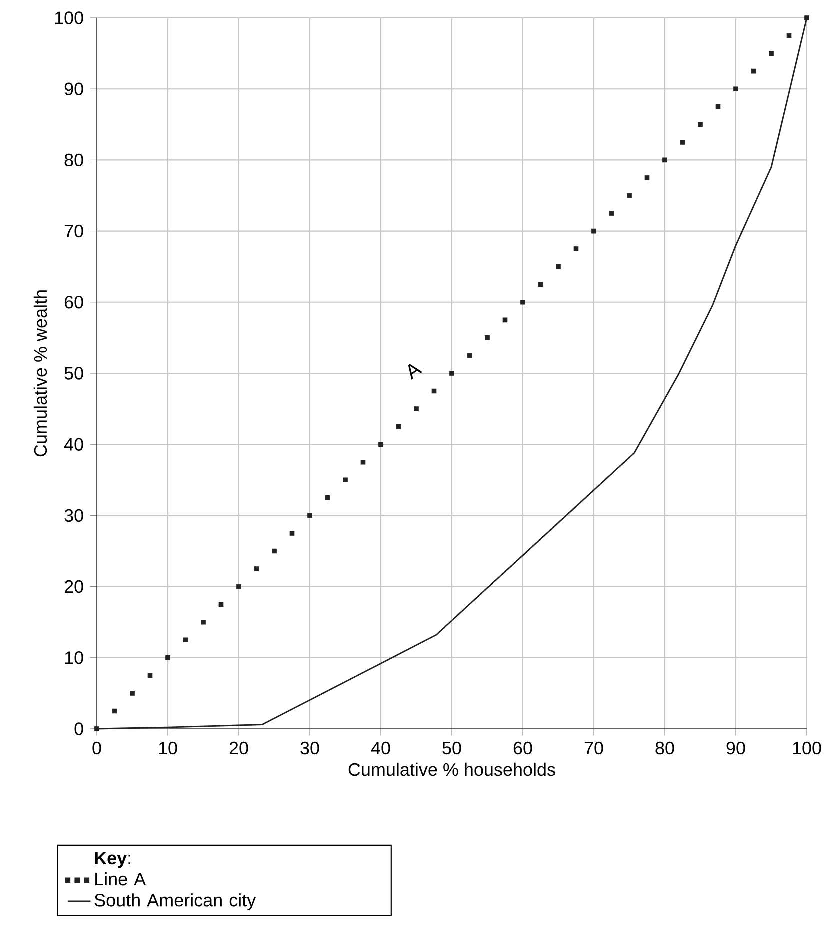  Describe the element at coordinates (41, 373) in the screenshot. I see `y-axis-title: Cumulative % wealth` at that location.